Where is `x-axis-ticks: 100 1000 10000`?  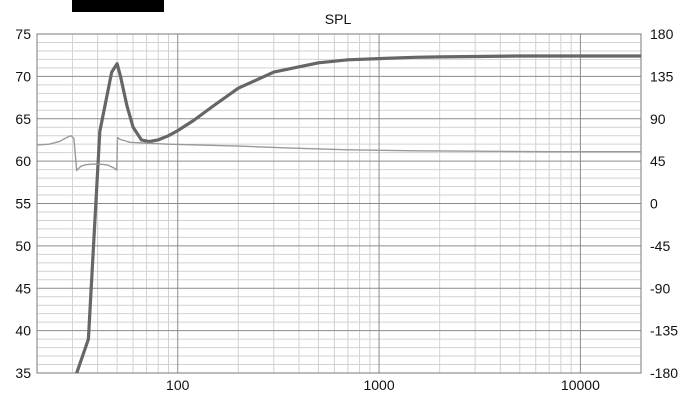
x-axis-ticks: 100 1000 10000 is located at coordinates (383, 385).